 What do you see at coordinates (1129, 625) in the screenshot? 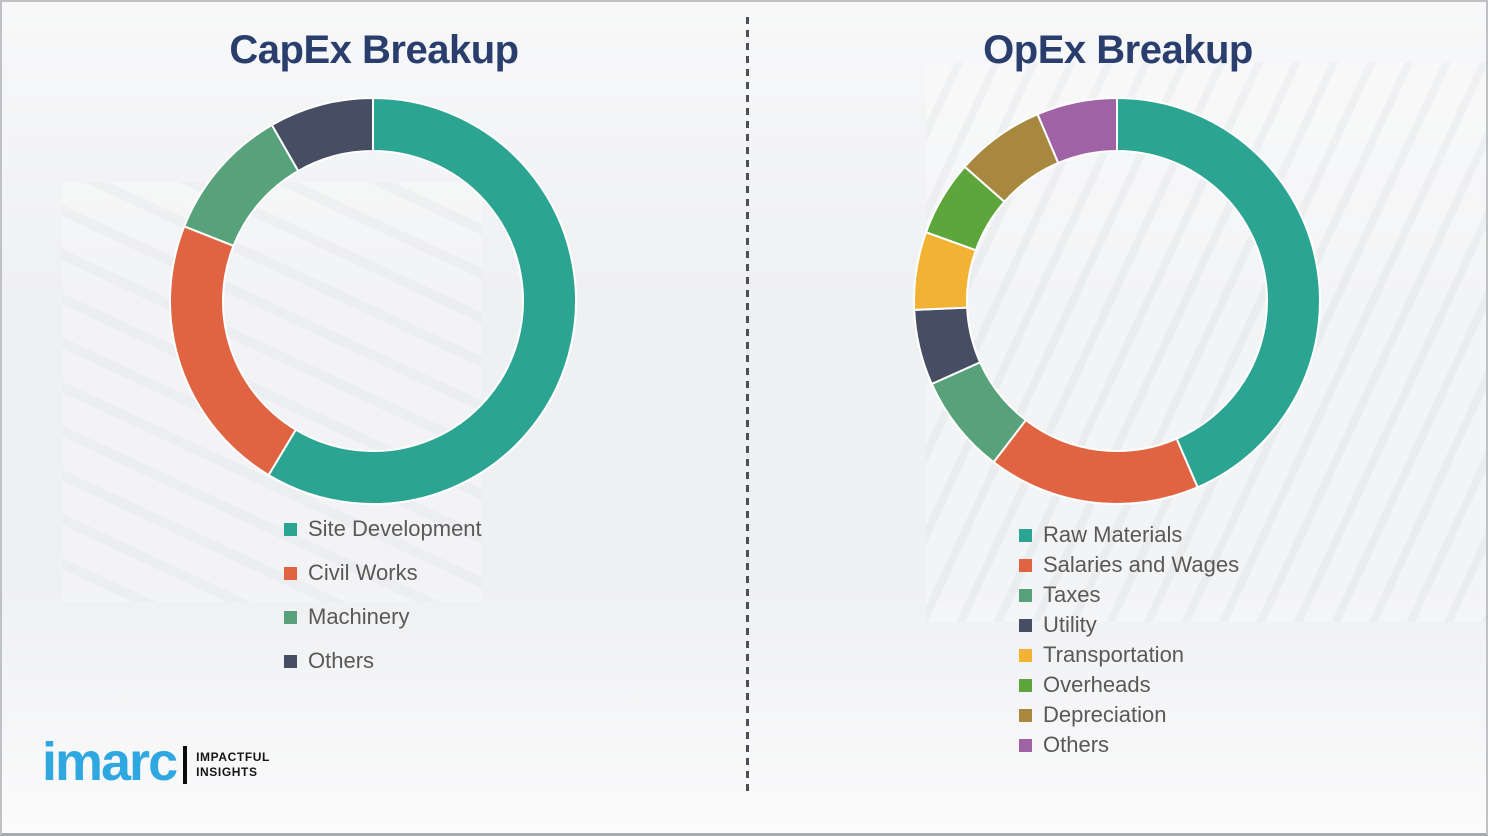
I see `legend-item-utility: Utility` at bounding box center [1129, 625].